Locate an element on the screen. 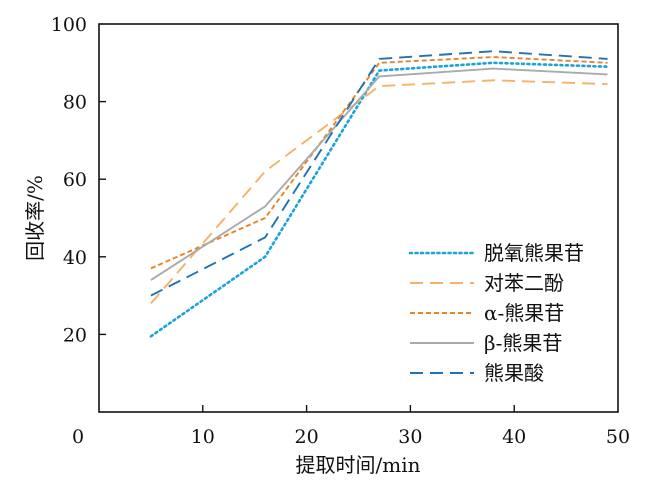 The height and width of the screenshot is (489, 648). y-tick-label: 40 is located at coordinates (75, 258).